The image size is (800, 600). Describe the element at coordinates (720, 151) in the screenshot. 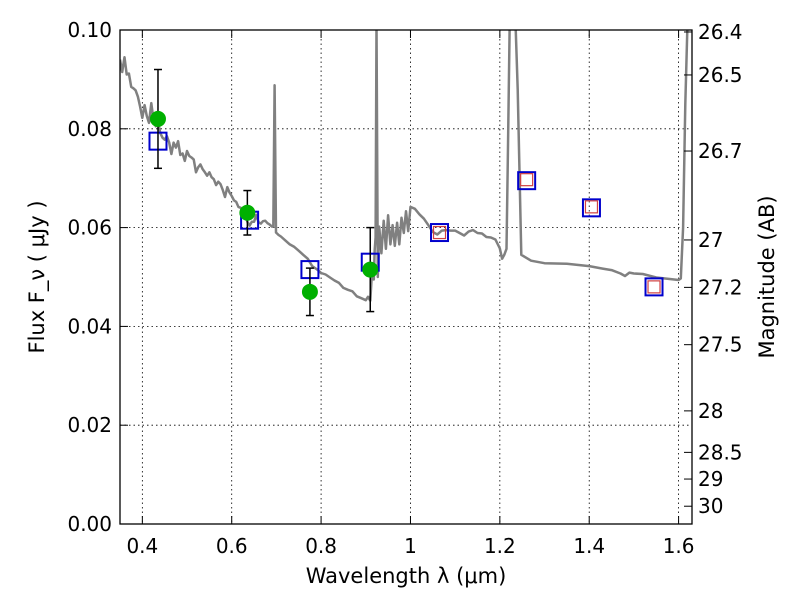

I see `magnitude-tick-label: 26.7` at that location.